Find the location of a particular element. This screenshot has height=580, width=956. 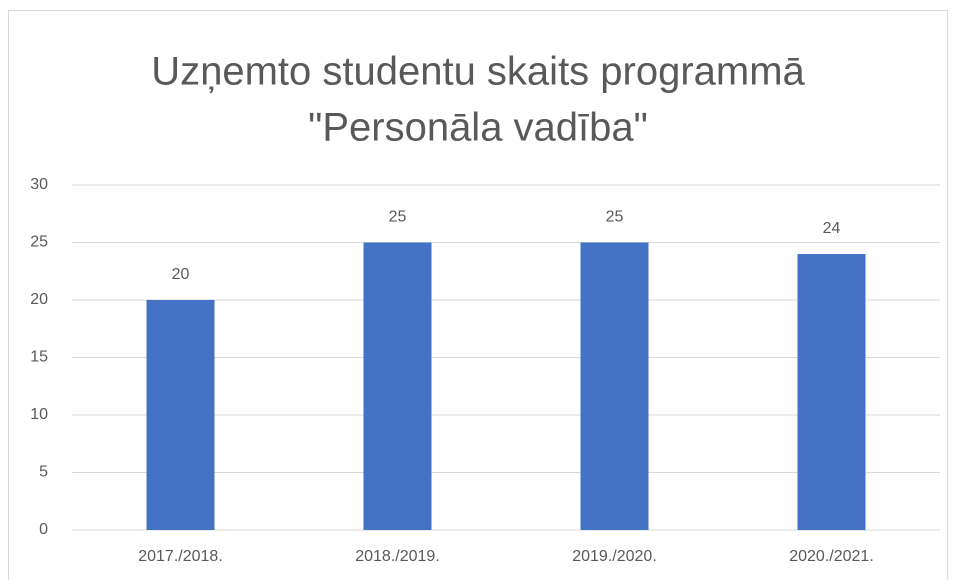

chart-title: Uzņemto studentu skaits programmā is located at coordinates (478, 72).